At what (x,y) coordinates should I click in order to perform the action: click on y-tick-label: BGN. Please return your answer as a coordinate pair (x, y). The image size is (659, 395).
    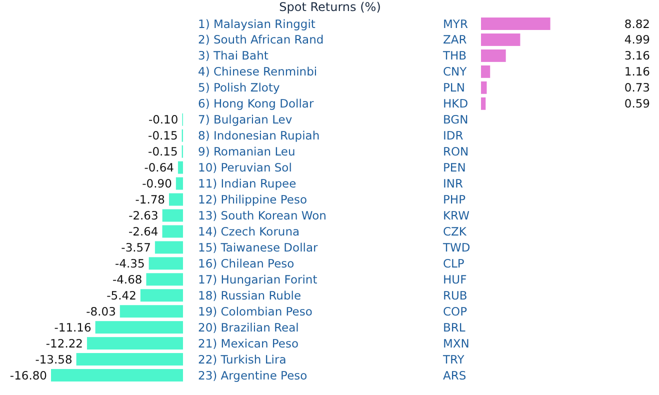
    Looking at the image, I should click on (455, 119).